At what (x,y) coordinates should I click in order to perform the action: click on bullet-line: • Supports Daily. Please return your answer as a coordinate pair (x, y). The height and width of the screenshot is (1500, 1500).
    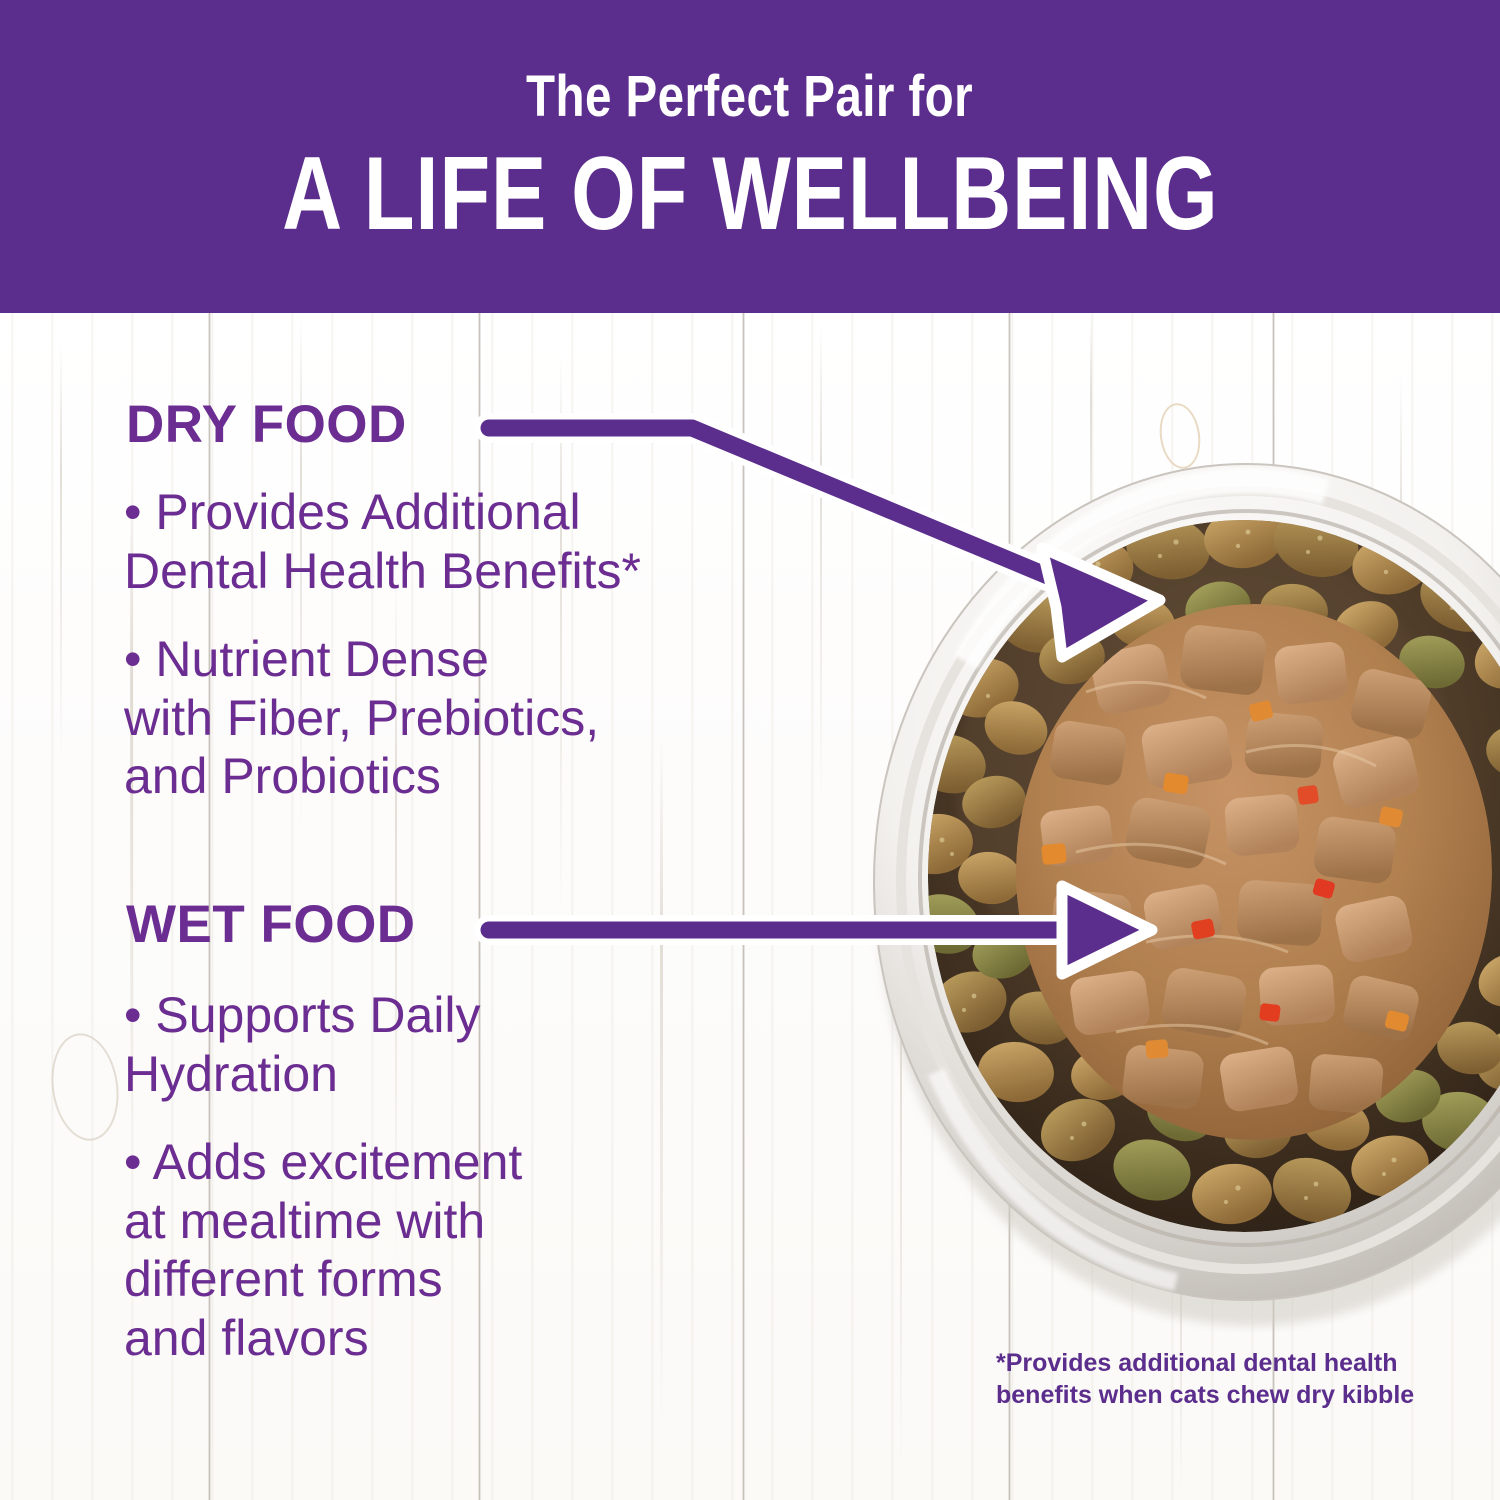
    Looking at the image, I should click on (302, 1015).